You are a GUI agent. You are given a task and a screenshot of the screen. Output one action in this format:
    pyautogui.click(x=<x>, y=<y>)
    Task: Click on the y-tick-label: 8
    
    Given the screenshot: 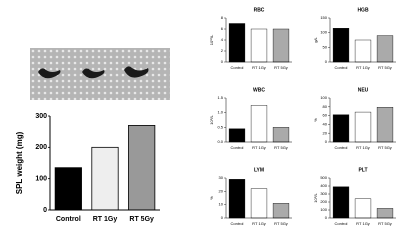 What is the action you would take?
    pyautogui.click(x=222, y=17)
    